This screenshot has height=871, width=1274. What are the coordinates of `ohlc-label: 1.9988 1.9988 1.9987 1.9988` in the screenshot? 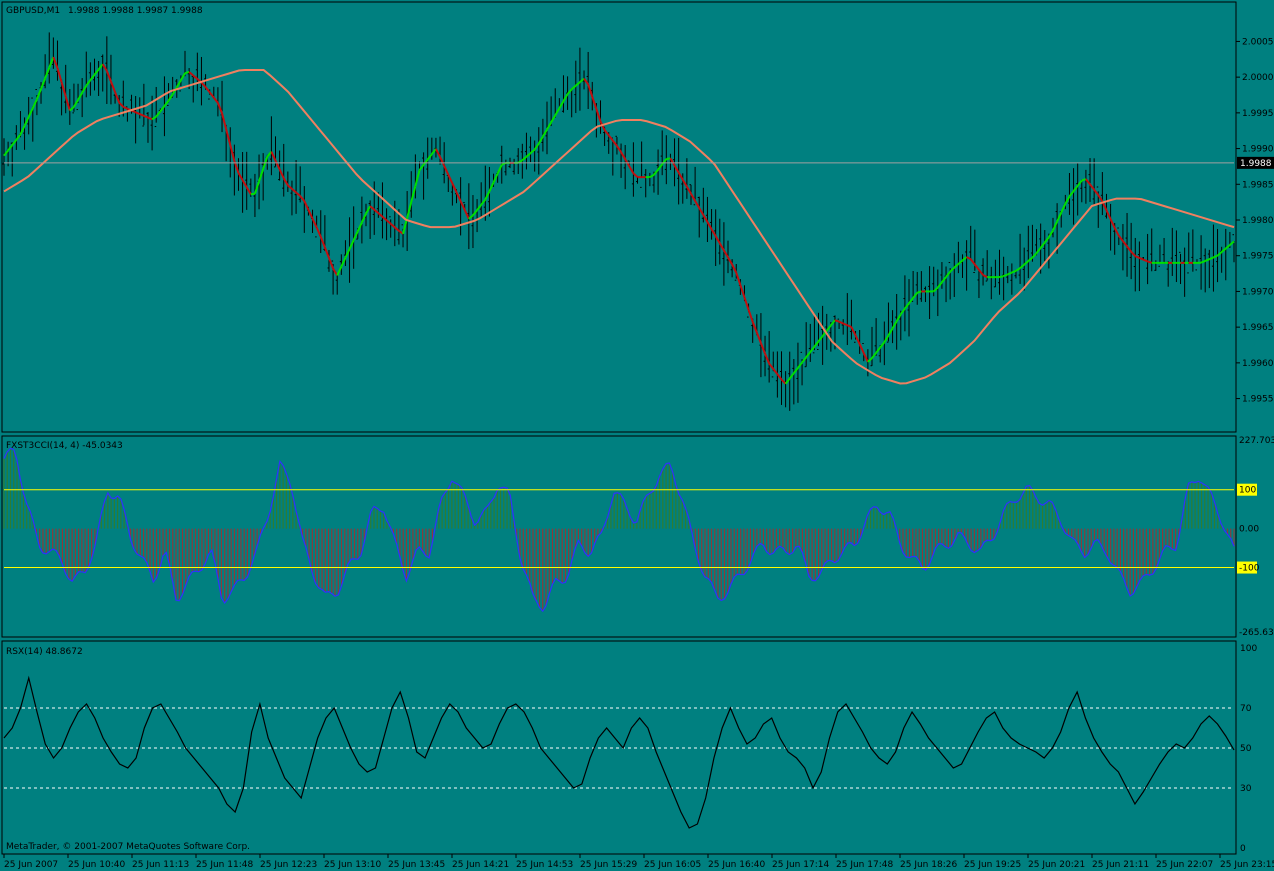 It's located at (135, 11).